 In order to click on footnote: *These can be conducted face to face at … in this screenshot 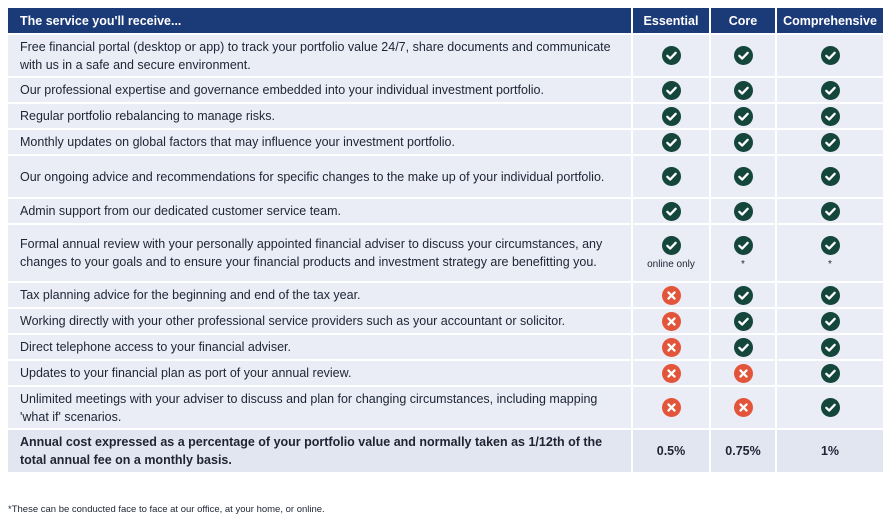, I will do `click(166, 509)`.